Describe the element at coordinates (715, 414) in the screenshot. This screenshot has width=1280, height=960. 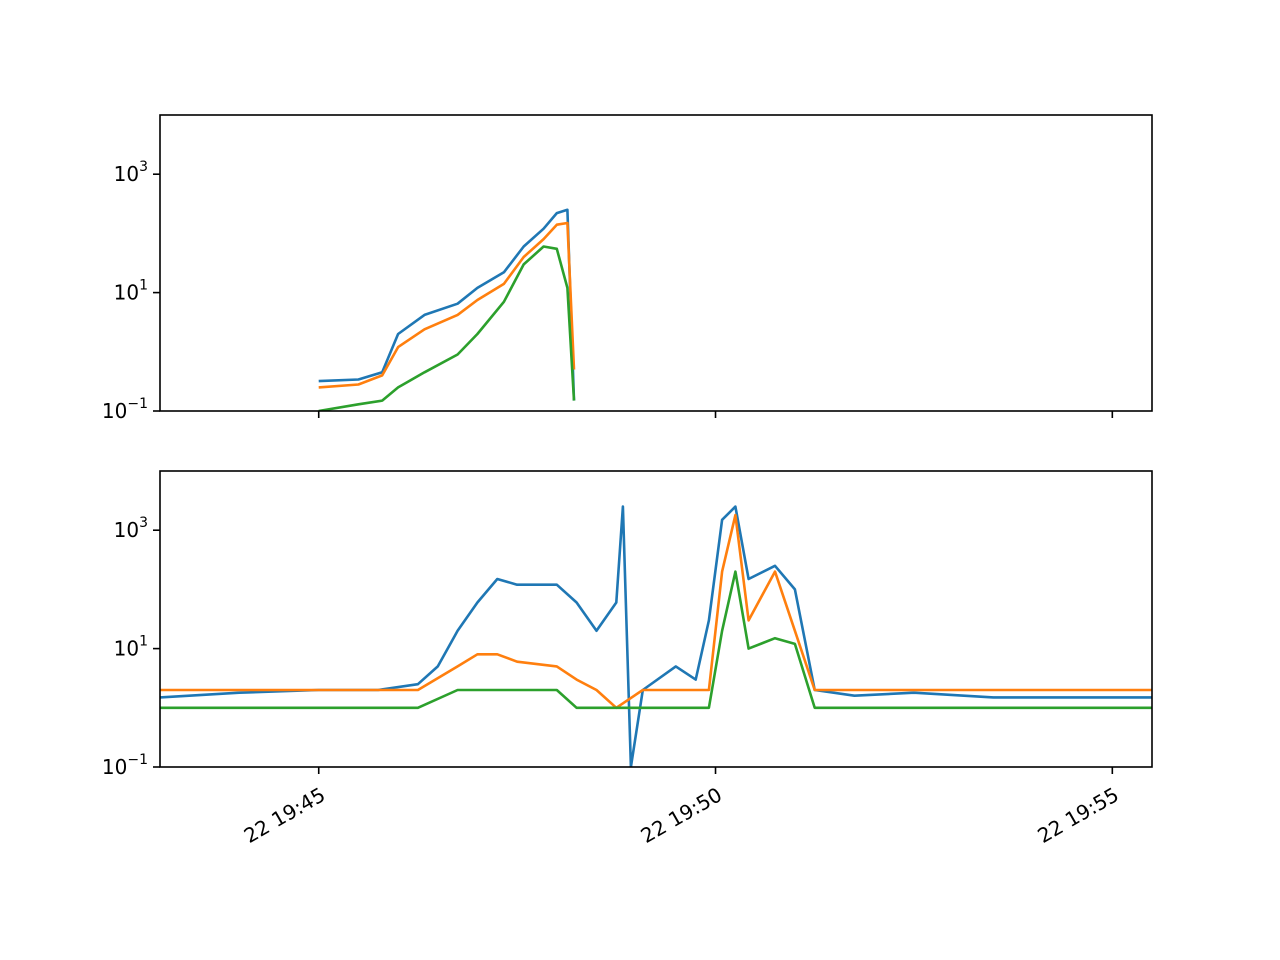
I see `top-x-axis` at that location.